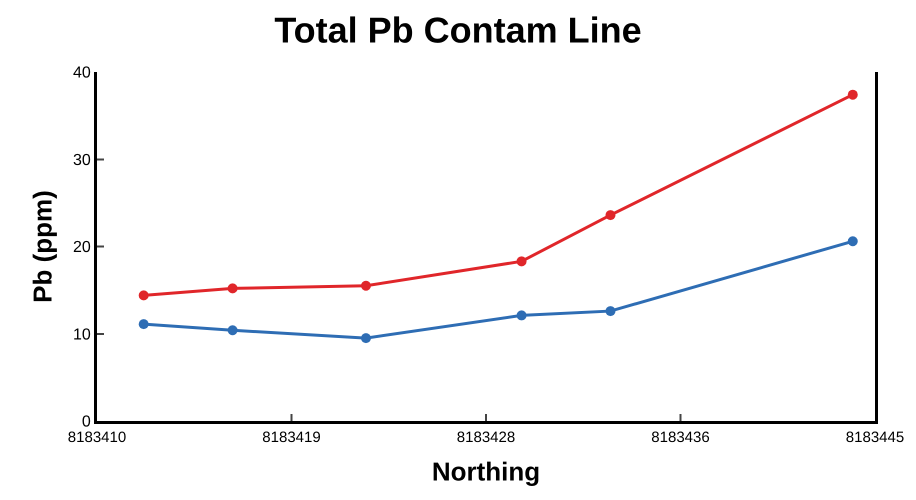  I want to click on y-tick-label: 20, so click(82, 247).